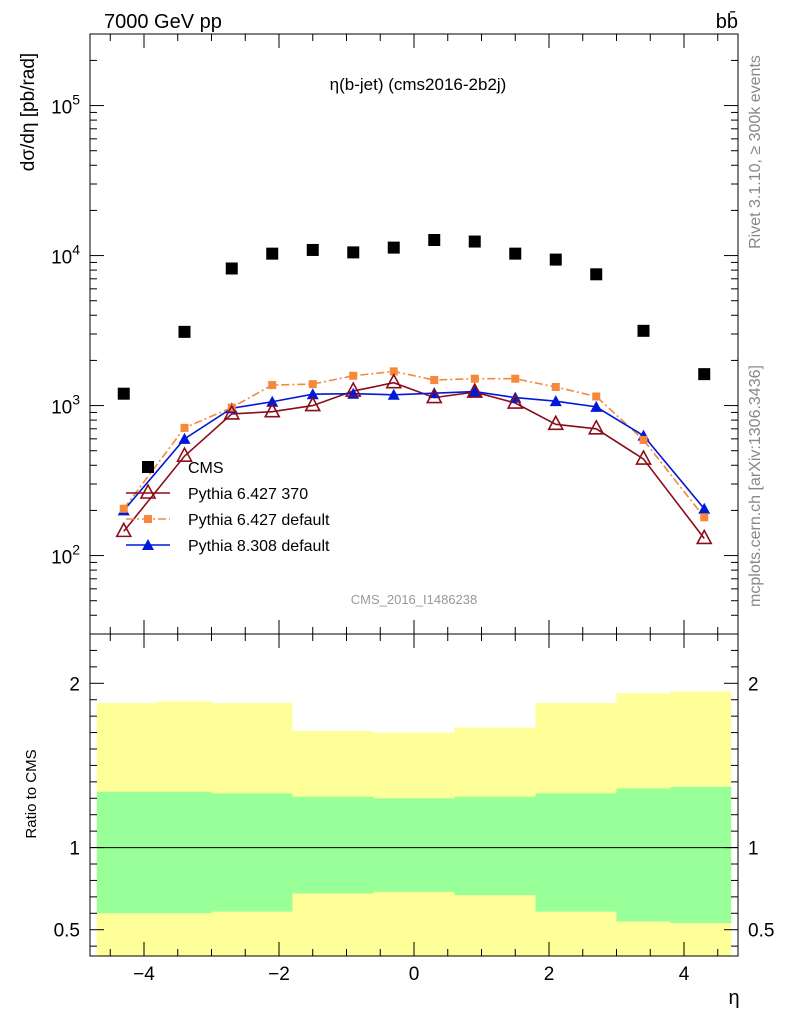  I want to click on main-y-tick-label: 10³, so click(65, 405).